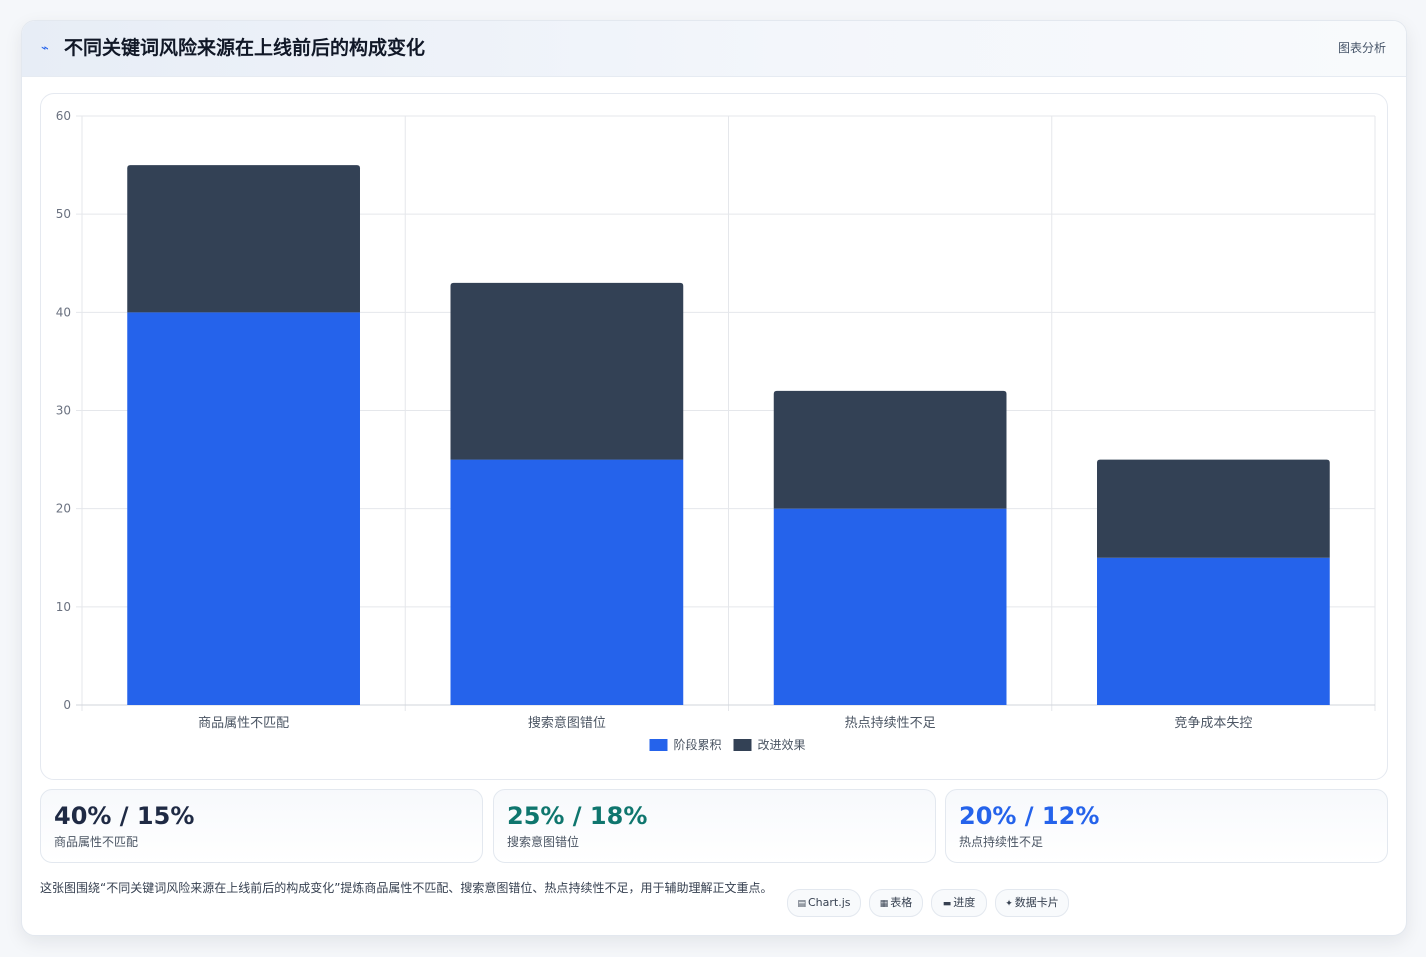 The height and width of the screenshot is (957, 1426). What do you see at coordinates (63, 116) in the screenshot?
I see `y-tick-label: 60` at bounding box center [63, 116].